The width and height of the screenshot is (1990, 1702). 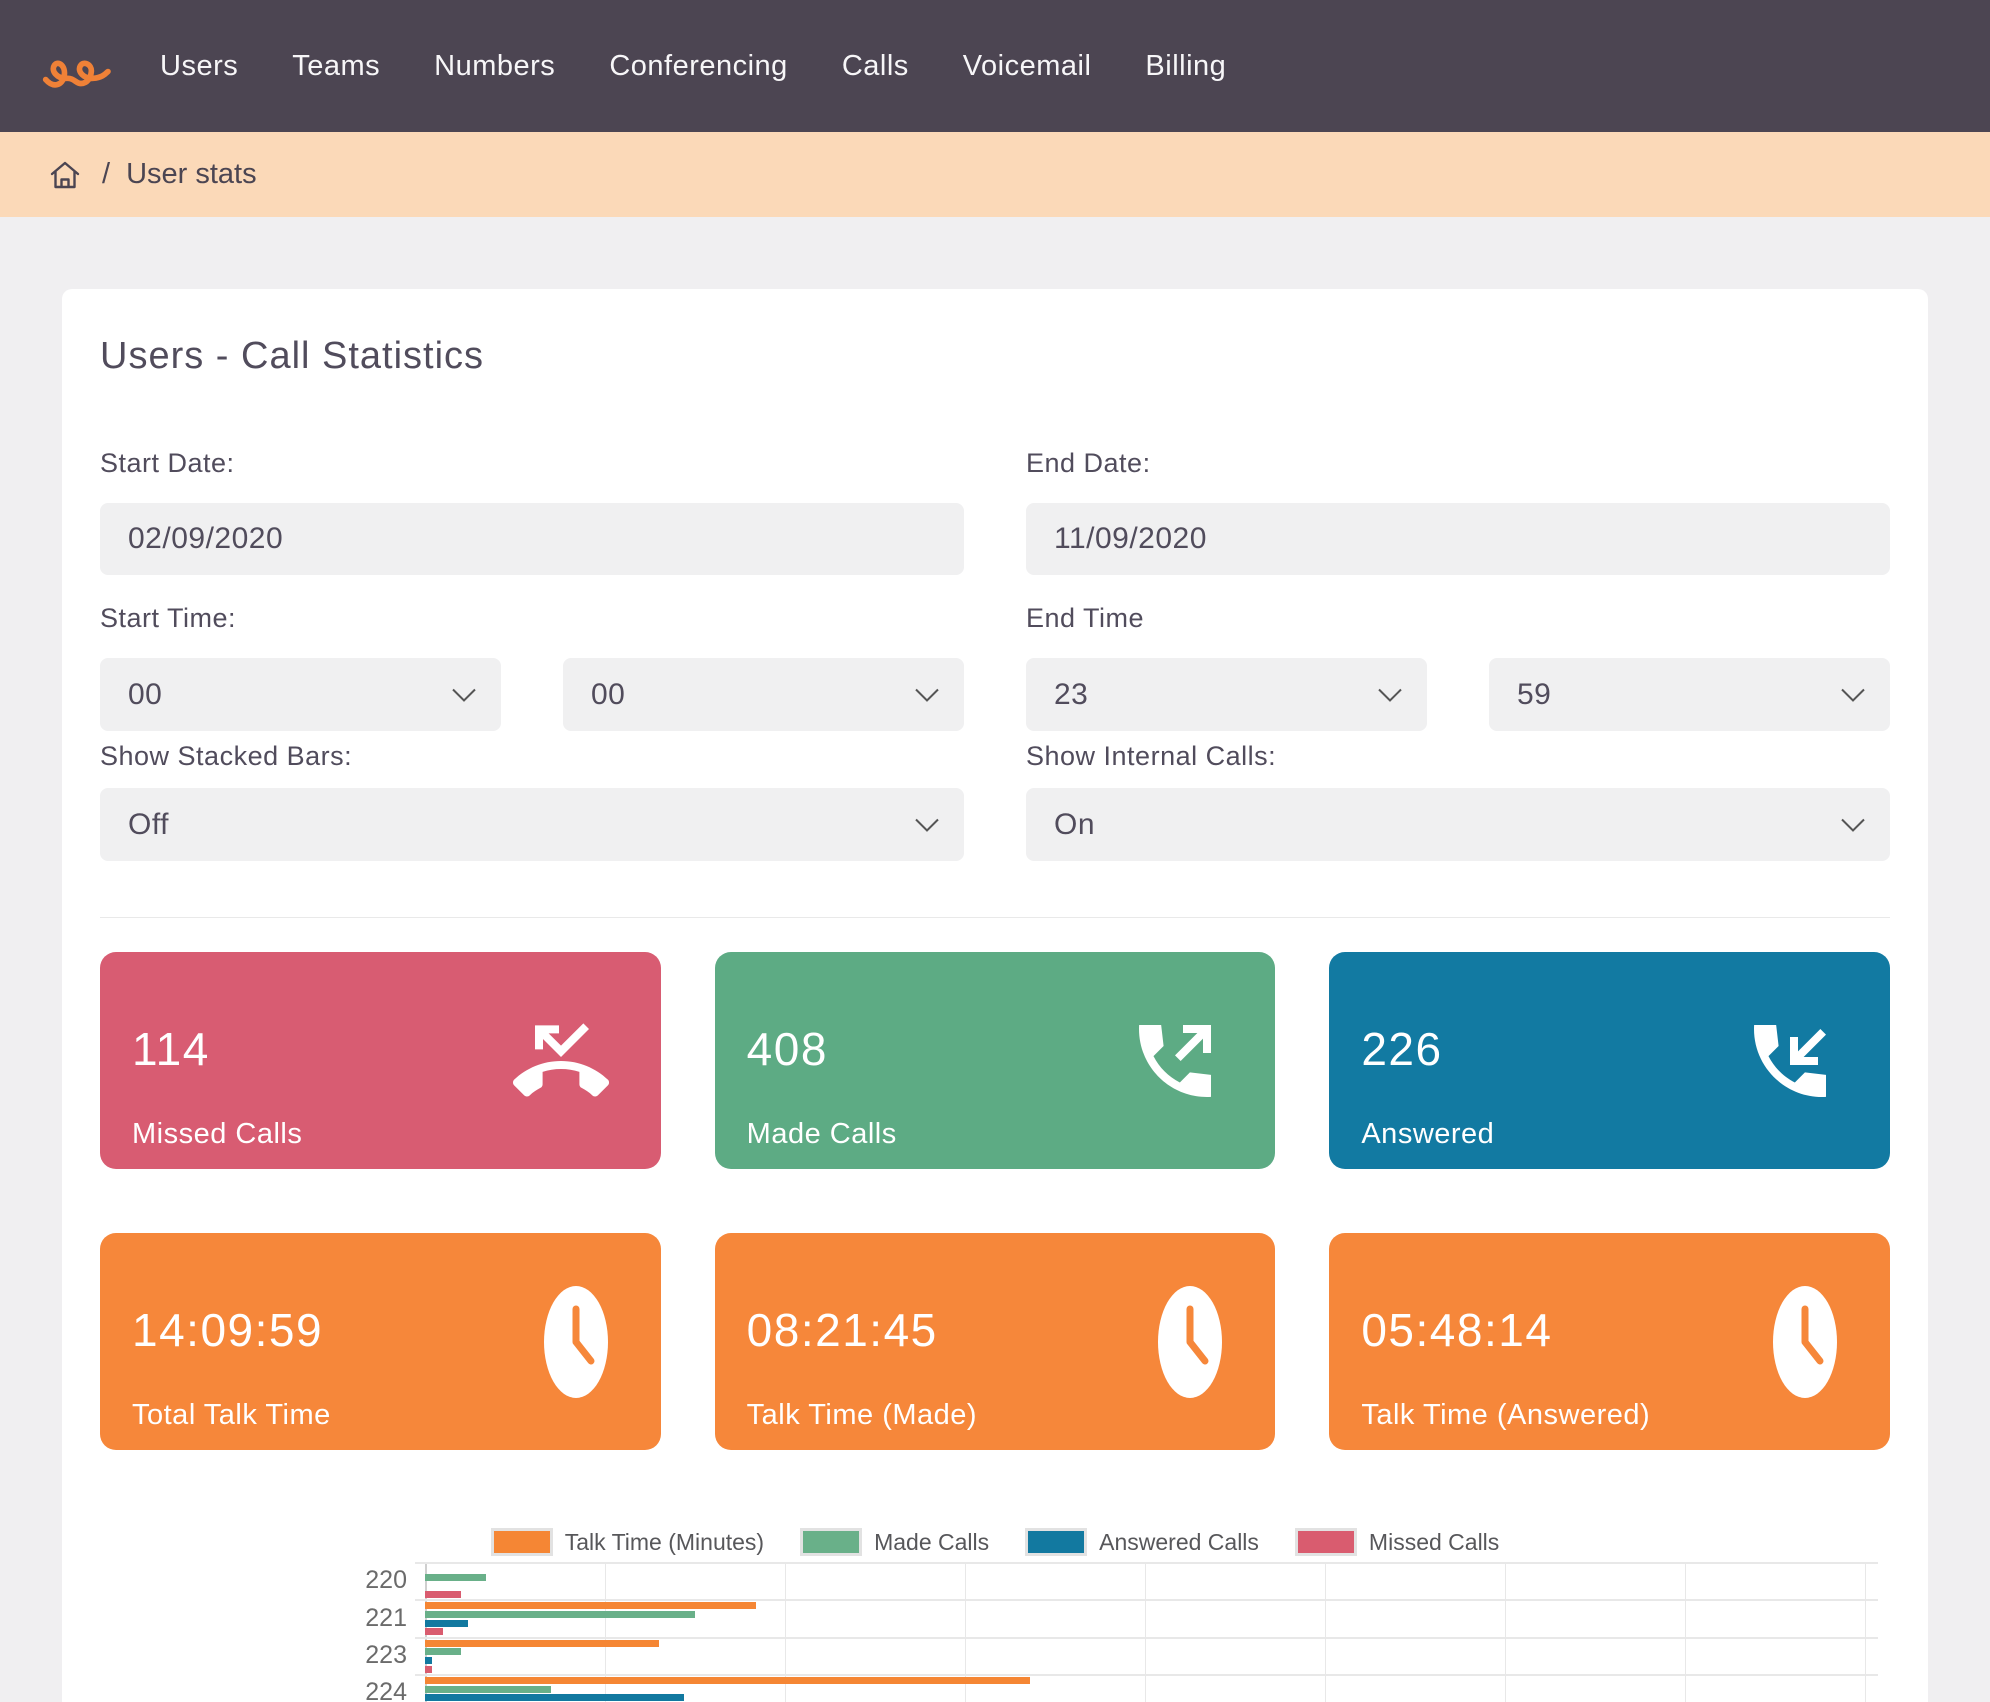 I want to click on nav-item-conferencing: Conferencing, so click(x=698, y=65).